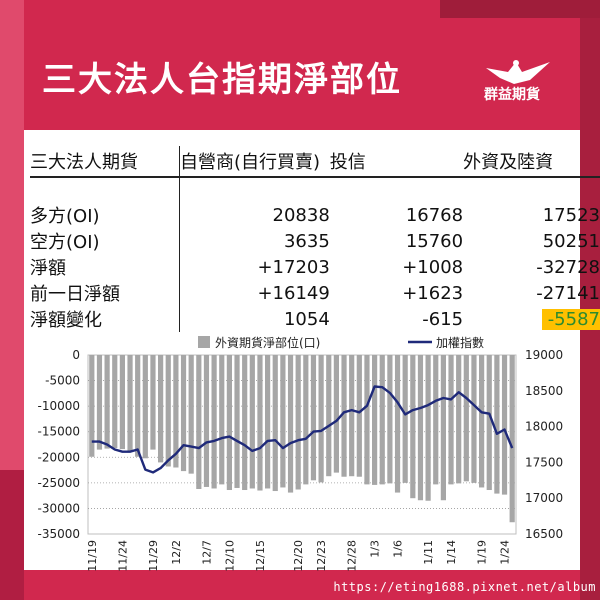 This screenshot has height=600, width=600. What do you see at coordinates (76, 355) in the screenshot?
I see `left-axis-tick-label: 0` at bounding box center [76, 355].